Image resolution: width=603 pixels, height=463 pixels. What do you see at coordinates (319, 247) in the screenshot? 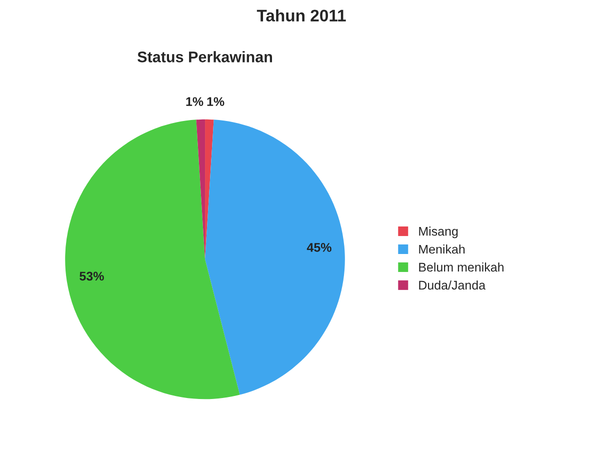
I see `data-label: 45%` at bounding box center [319, 247].